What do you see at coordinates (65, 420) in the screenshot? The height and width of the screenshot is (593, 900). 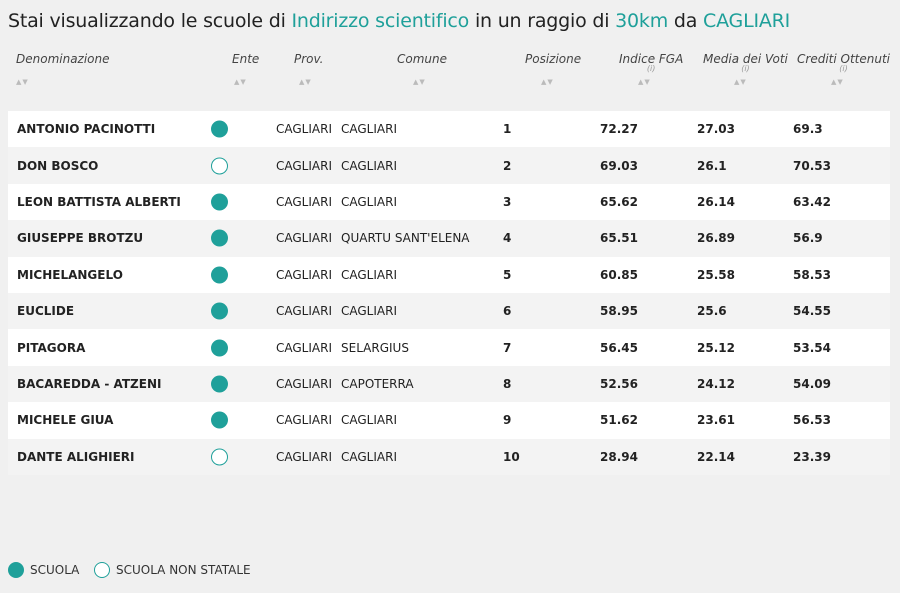 I see `cell-denominazione: MICHELE GIUA` at bounding box center [65, 420].